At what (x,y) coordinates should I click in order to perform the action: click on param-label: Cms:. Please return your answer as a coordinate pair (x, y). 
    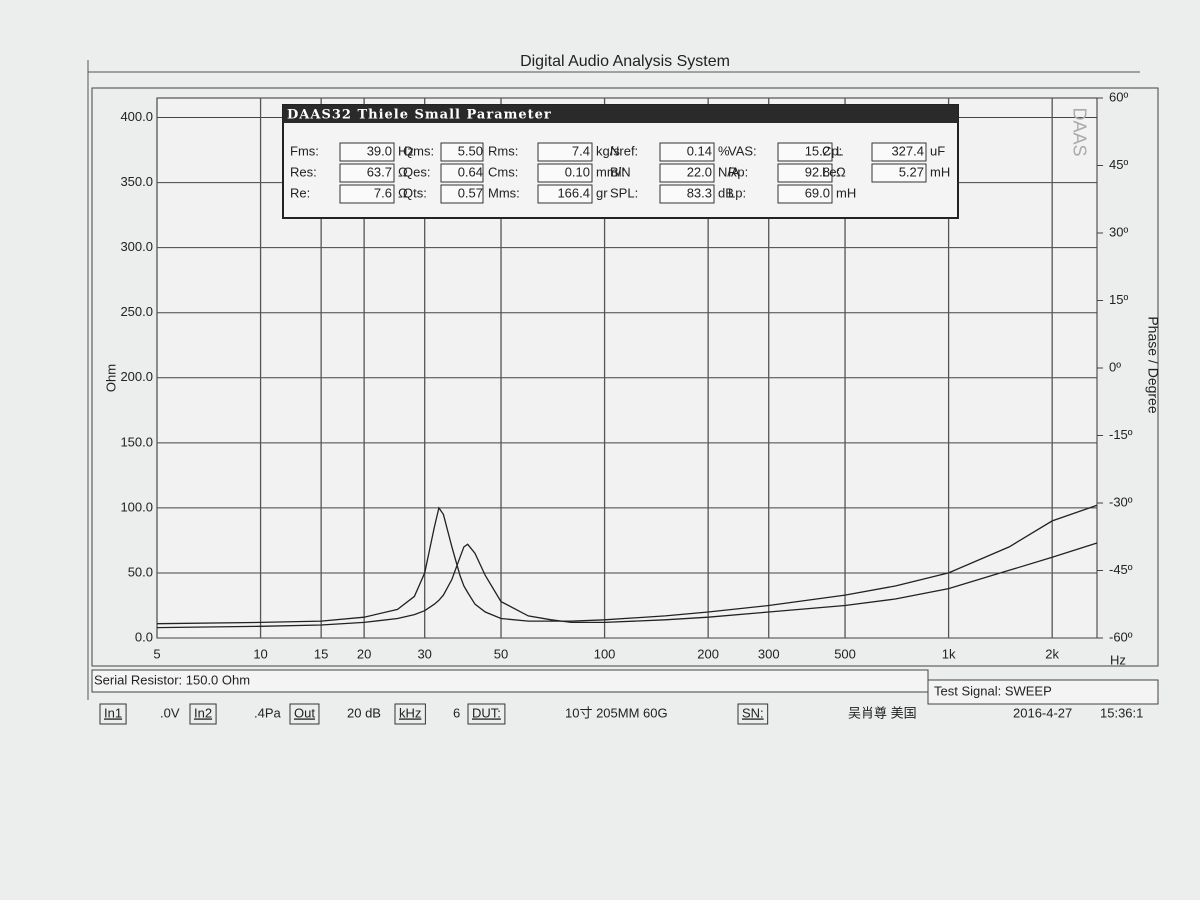
    Looking at the image, I should click on (503, 171).